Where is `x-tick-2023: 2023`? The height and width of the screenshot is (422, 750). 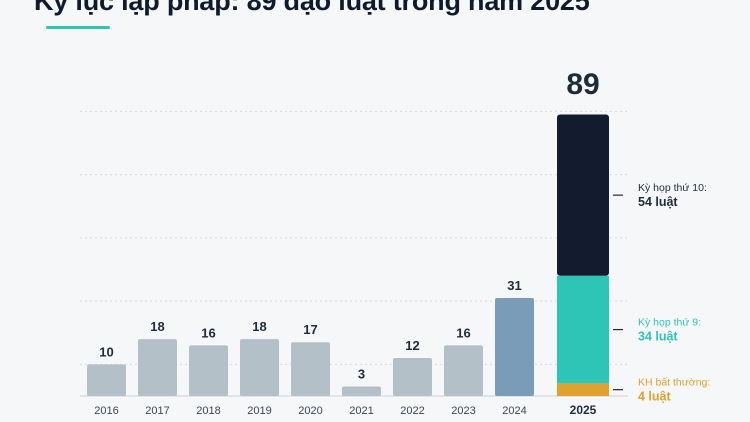 x-tick-2023: 2023 is located at coordinates (463, 411).